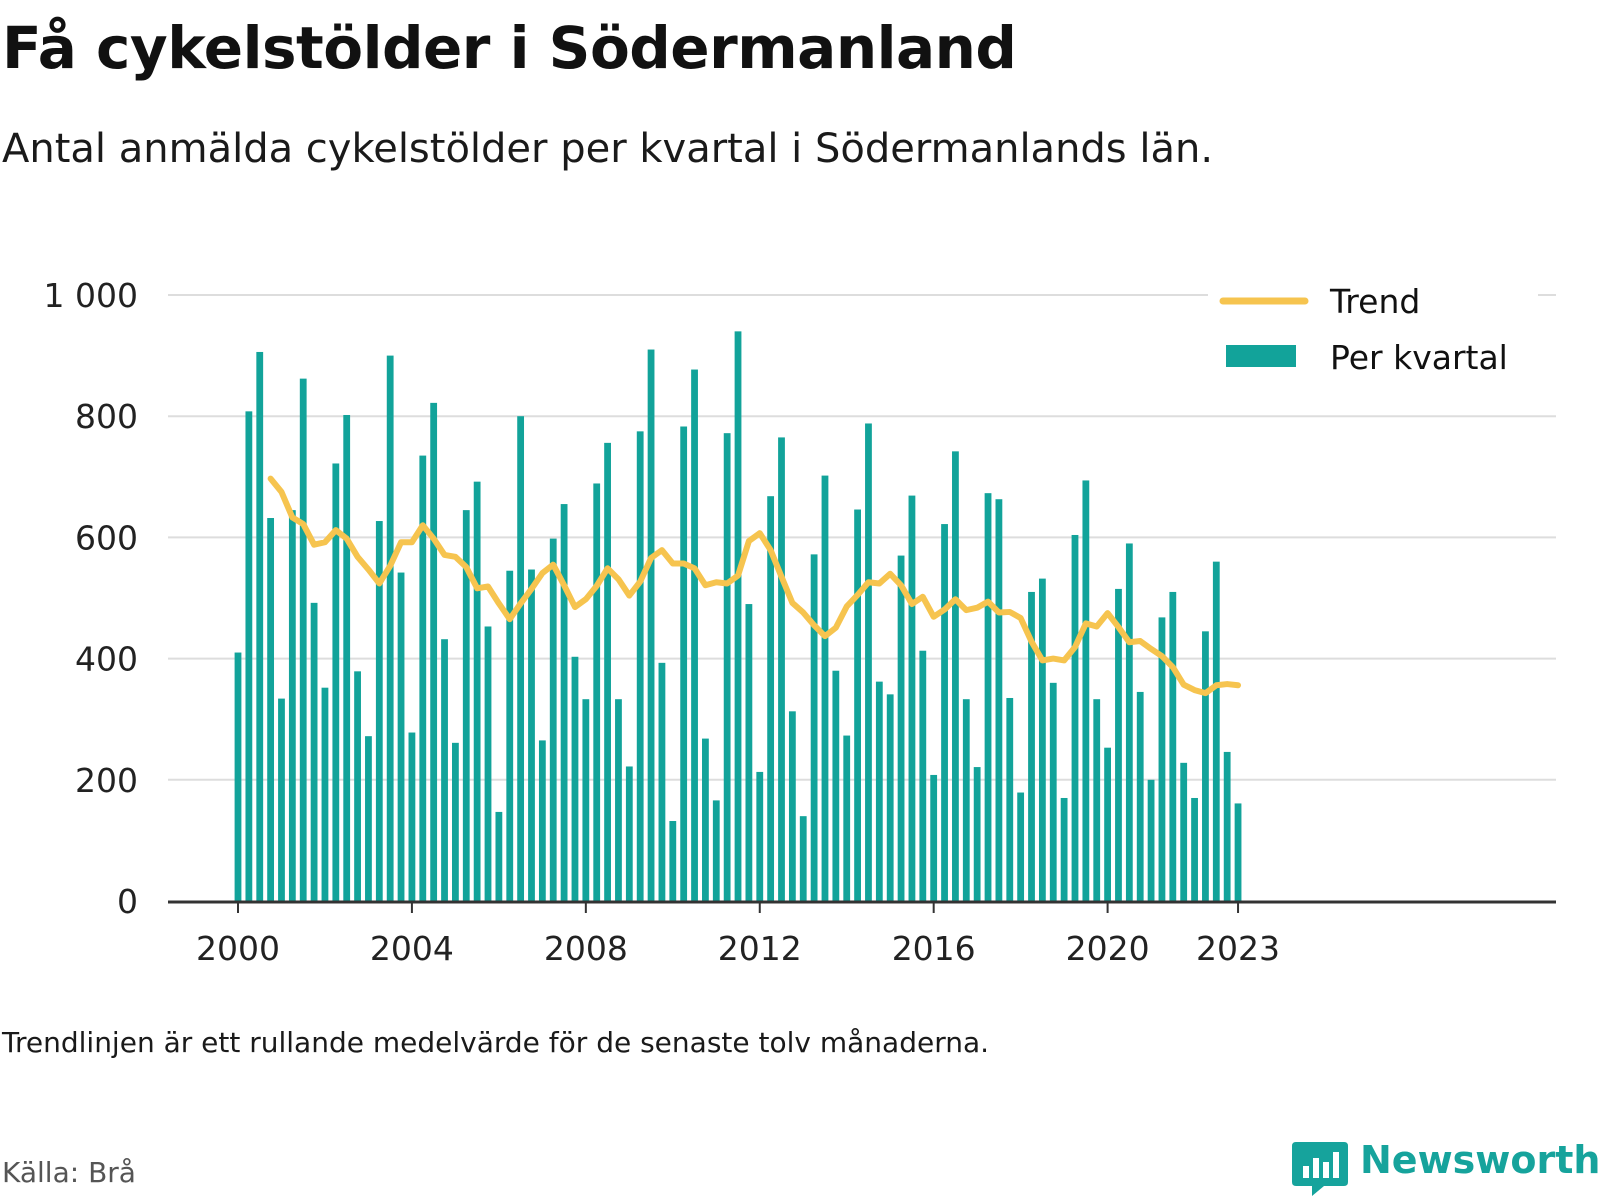 This screenshot has height=1202, width=1600. I want to click on x-tick-label: 2020, so click(1108, 948).